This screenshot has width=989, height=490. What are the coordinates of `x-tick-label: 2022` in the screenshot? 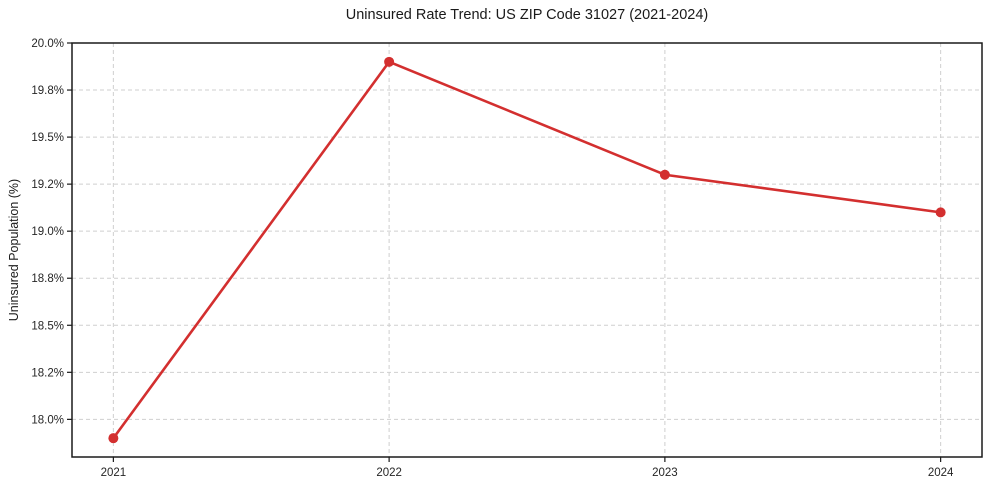 It's located at (389, 473).